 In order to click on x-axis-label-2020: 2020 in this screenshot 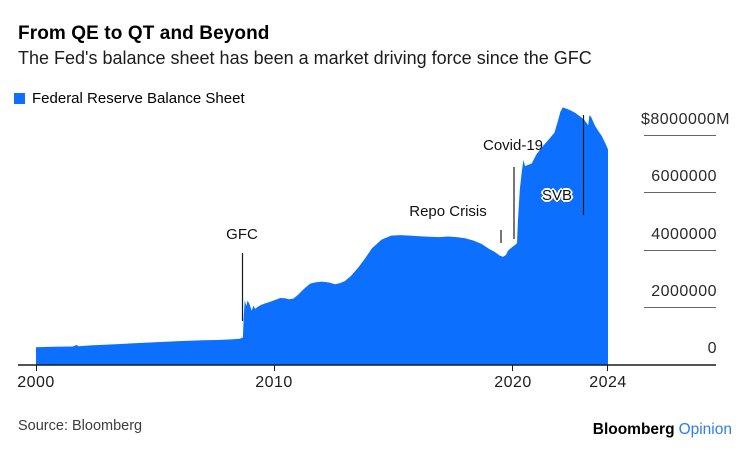, I will do `click(513, 382)`.